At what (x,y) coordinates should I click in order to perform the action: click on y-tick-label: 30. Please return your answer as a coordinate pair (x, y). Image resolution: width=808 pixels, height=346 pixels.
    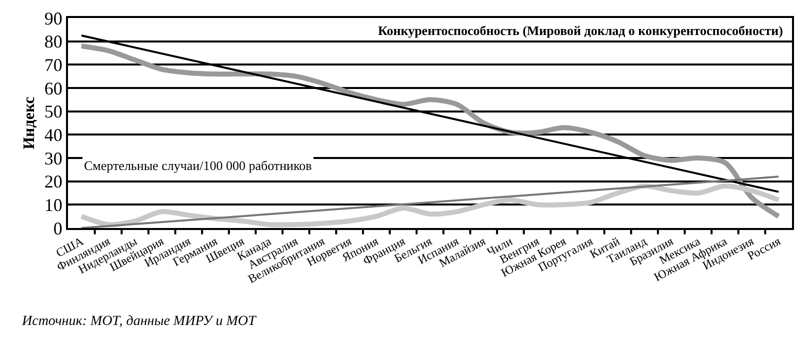
    Looking at the image, I should click on (53, 158).